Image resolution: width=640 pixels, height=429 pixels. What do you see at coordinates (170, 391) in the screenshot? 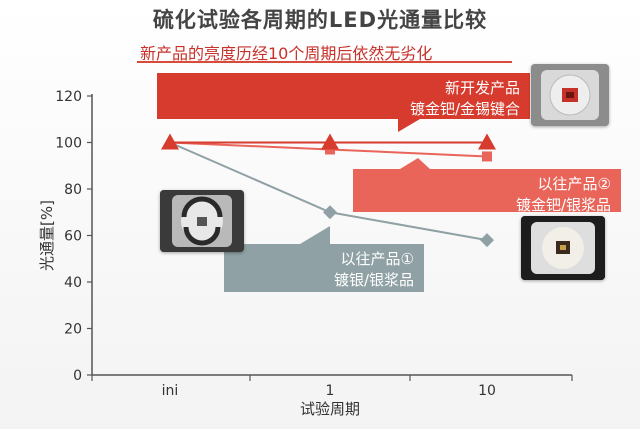
I see `x-tick-label: ini` at bounding box center [170, 391].